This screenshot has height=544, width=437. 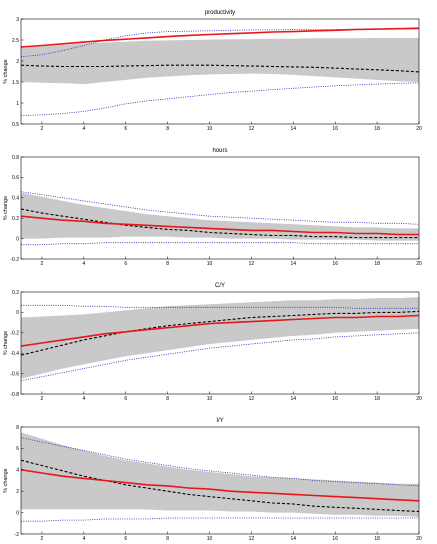 I want to click on y-tick-label: 0.4, so click(x=15, y=199).